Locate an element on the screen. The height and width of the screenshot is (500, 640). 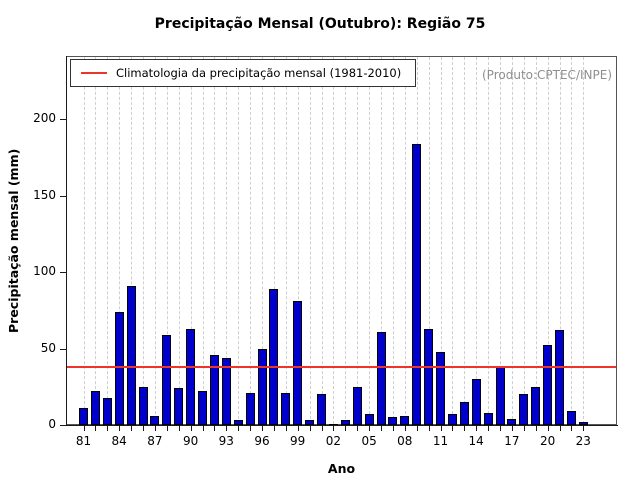
bar-1985 is located at coordinates (131, 355).